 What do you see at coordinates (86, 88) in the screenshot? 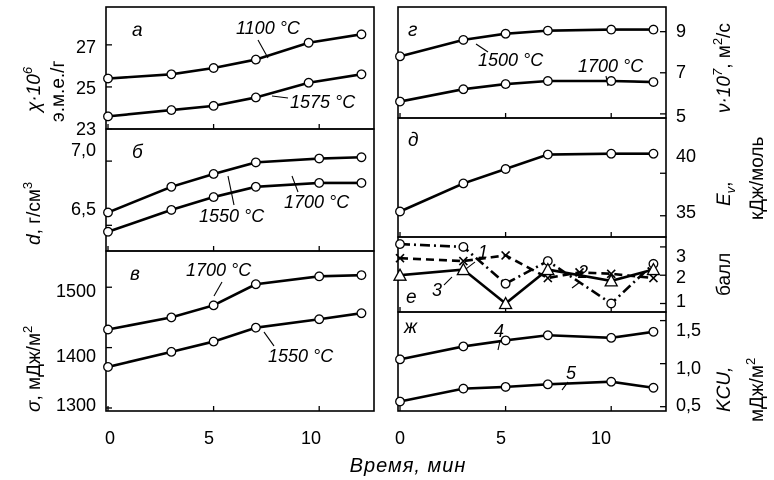
I see `y-tick-a-25: 25` at bounding box center [86, 88].